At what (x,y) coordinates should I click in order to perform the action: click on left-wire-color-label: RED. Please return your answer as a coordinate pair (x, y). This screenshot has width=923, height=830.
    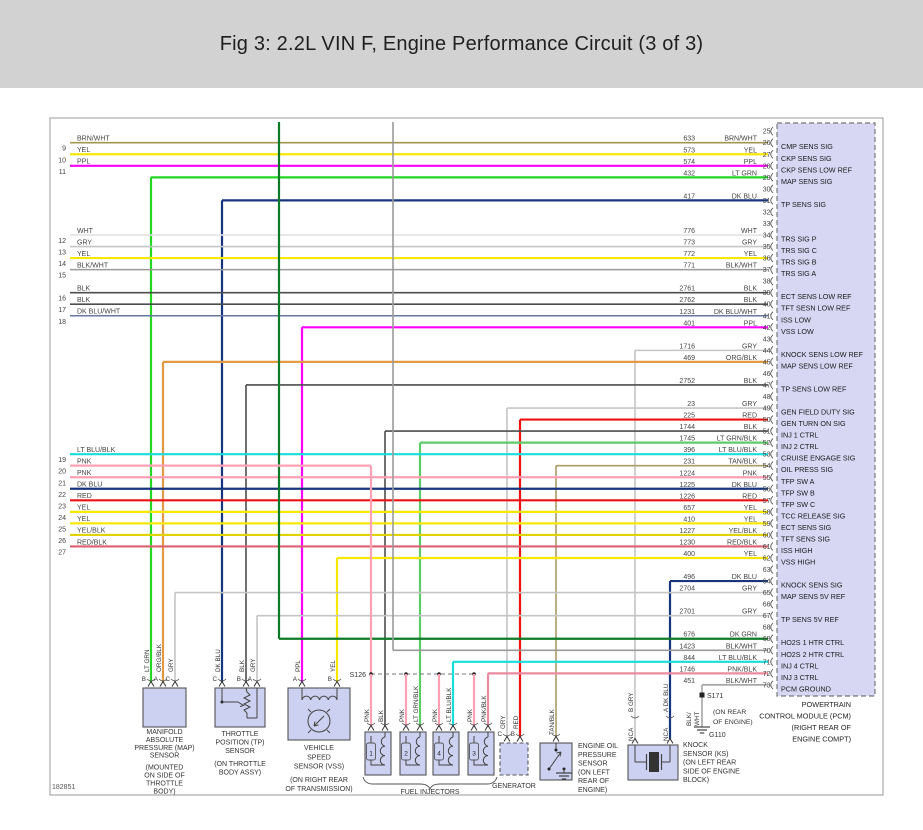
    Looking at the image, I should click on (84, 496).